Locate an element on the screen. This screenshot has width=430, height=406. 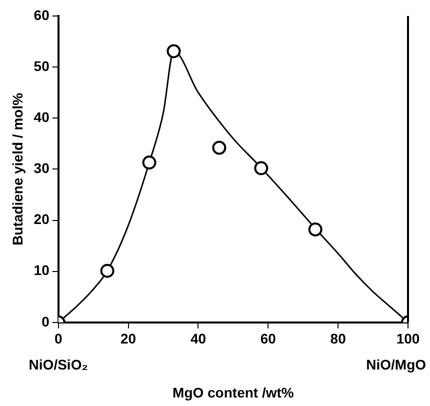
y-tick-label: 30 is located at coordinates (42, 168).